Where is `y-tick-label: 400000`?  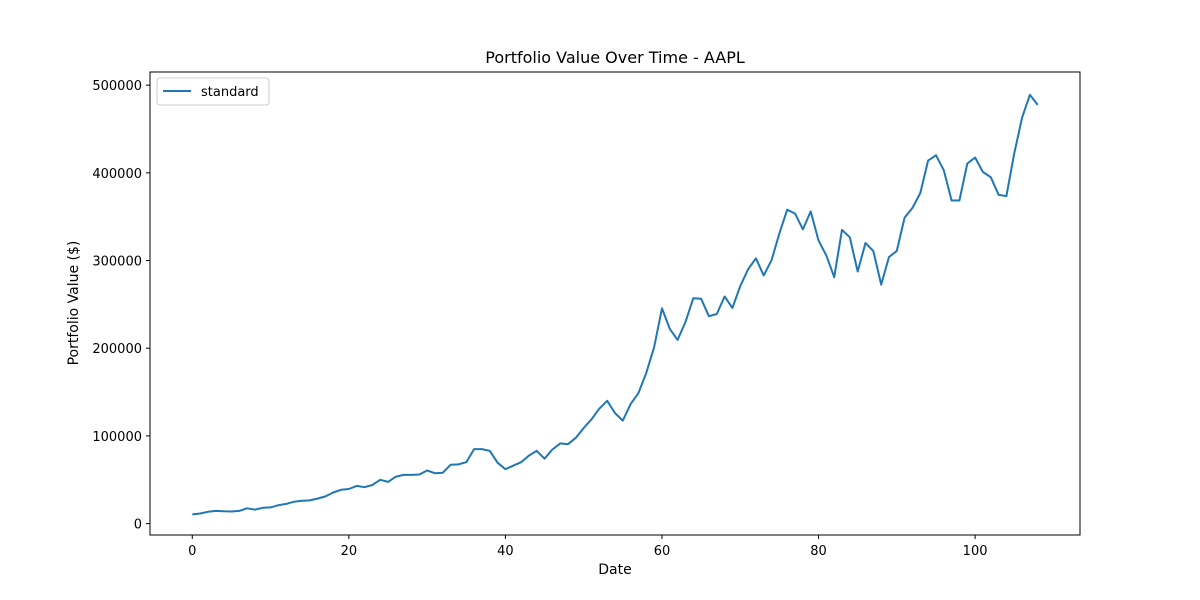 y-tick-label: 400000 is located at coordinates (117, 174).